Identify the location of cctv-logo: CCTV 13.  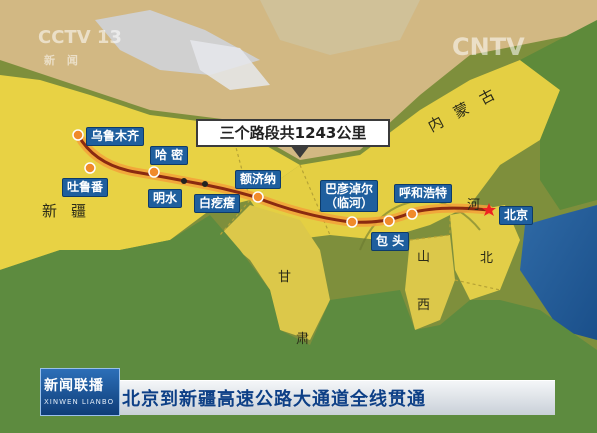
(80, 37).